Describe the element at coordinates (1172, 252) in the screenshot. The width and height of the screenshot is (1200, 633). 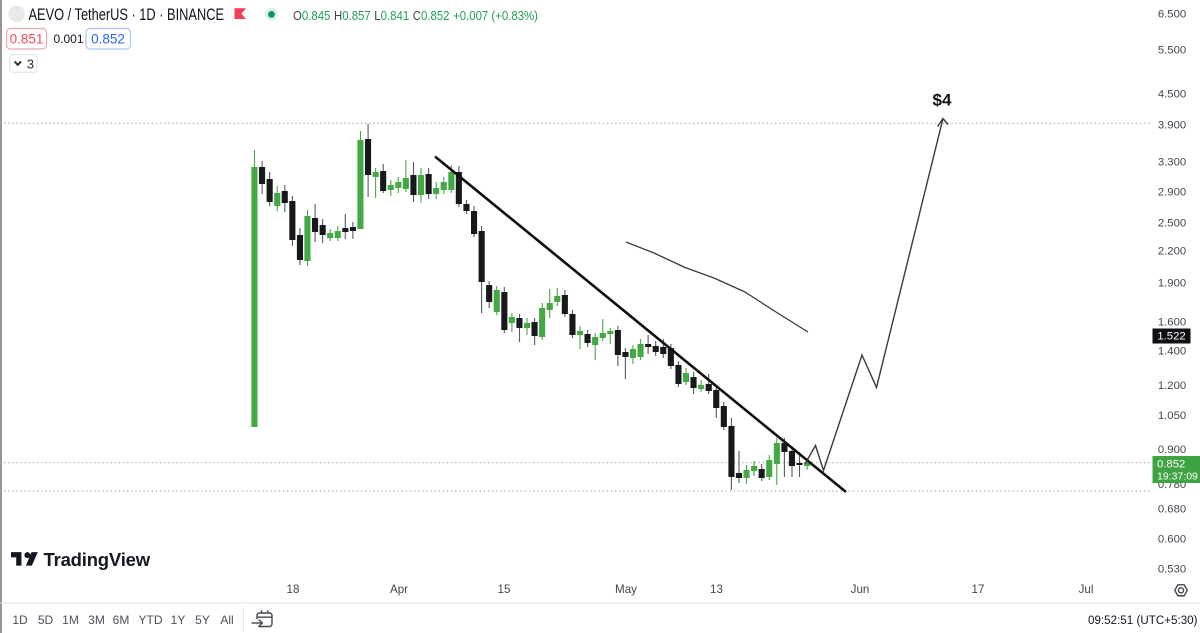
I see `svg-text: 2.200` at that location.